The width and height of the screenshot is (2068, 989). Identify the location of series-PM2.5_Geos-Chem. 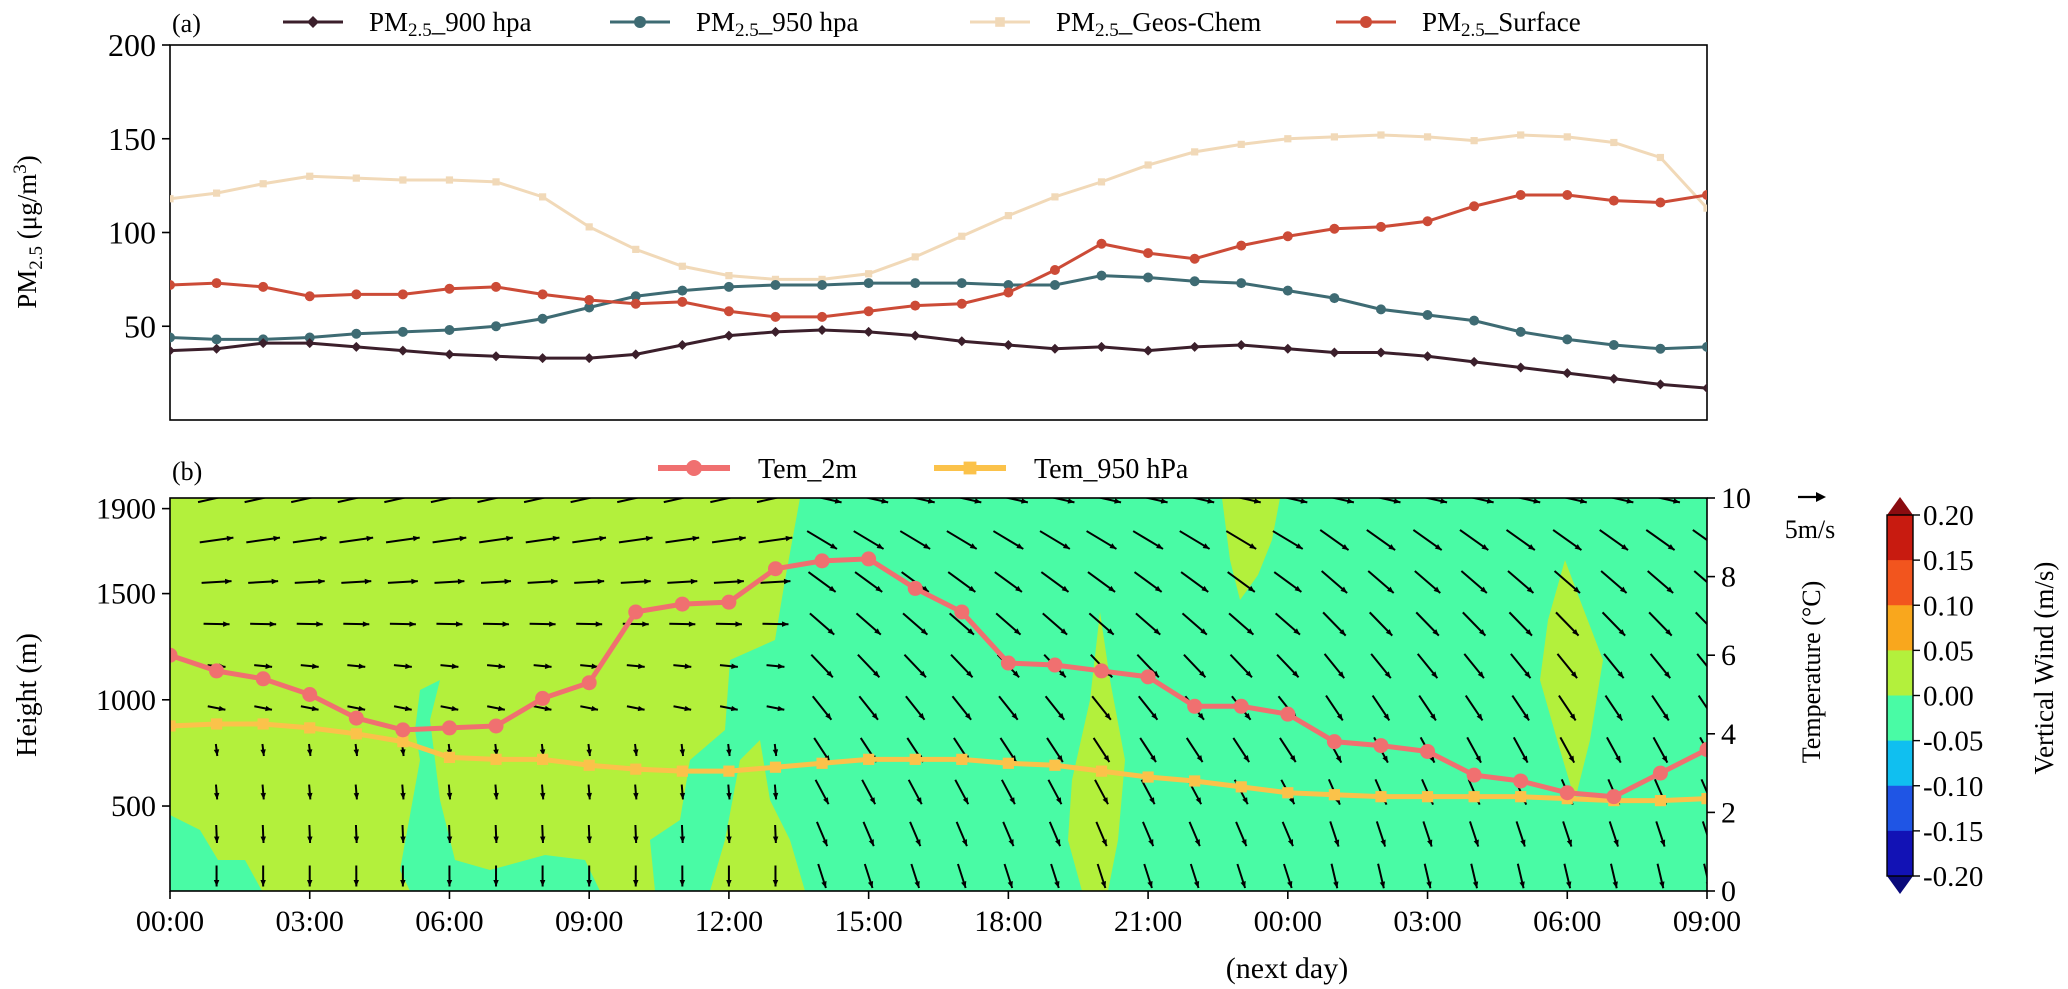
(938, 207).